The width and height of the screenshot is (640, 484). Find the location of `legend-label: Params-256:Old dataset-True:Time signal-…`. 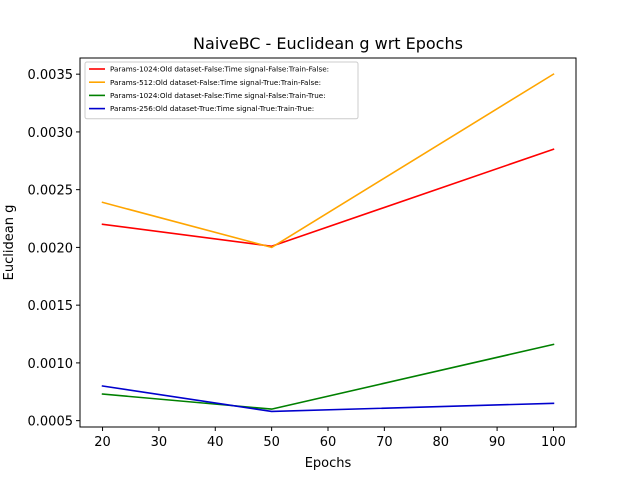

legend-label: Params-256:Old dataset-True:Time signal-… is located at coordinates (212, 108).